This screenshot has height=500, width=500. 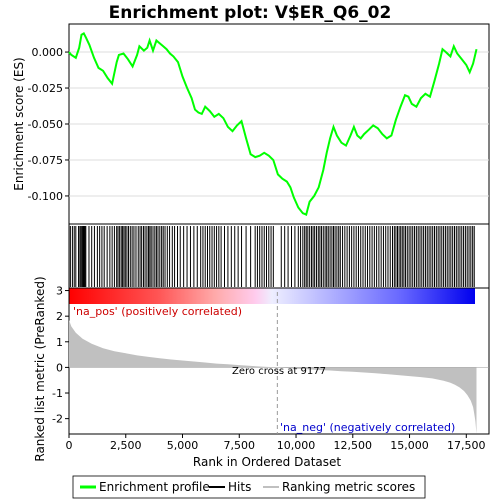 I want to click on metric-tick-label: -1, so click(x=57, y=393).